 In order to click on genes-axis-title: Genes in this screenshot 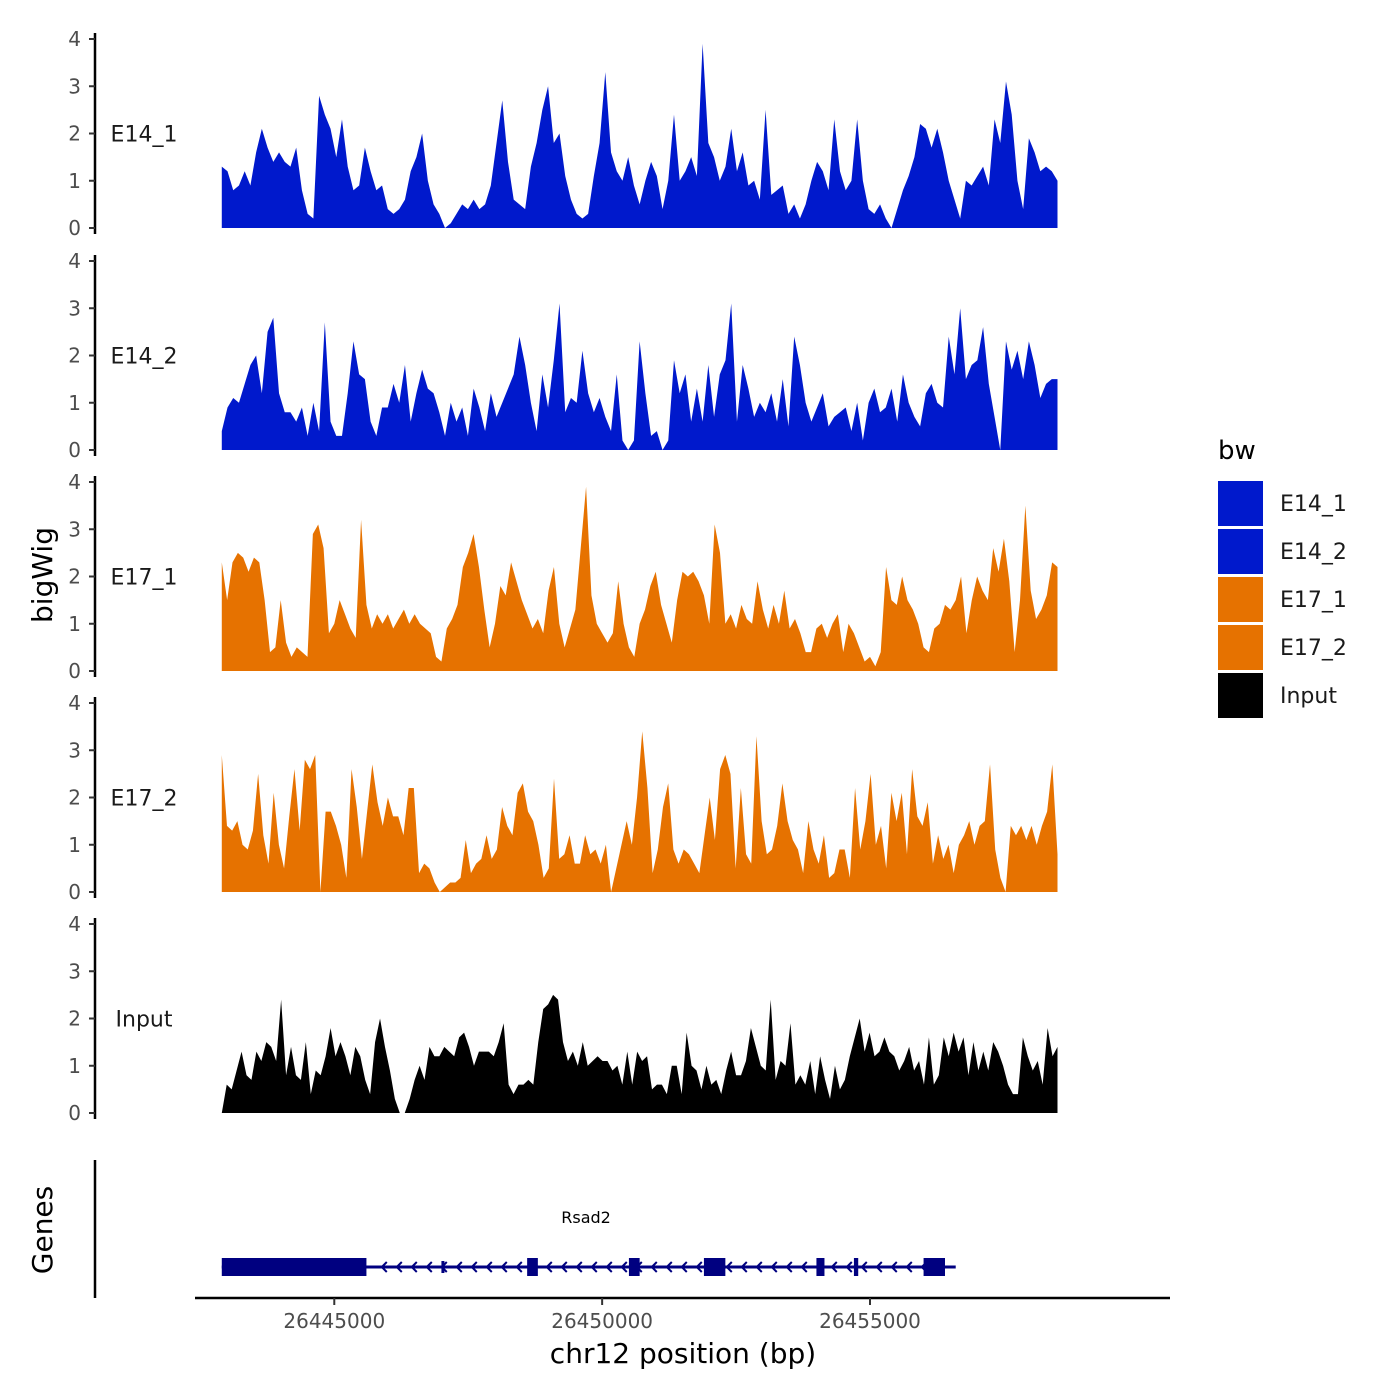, I will do `click(42, 1230)`.